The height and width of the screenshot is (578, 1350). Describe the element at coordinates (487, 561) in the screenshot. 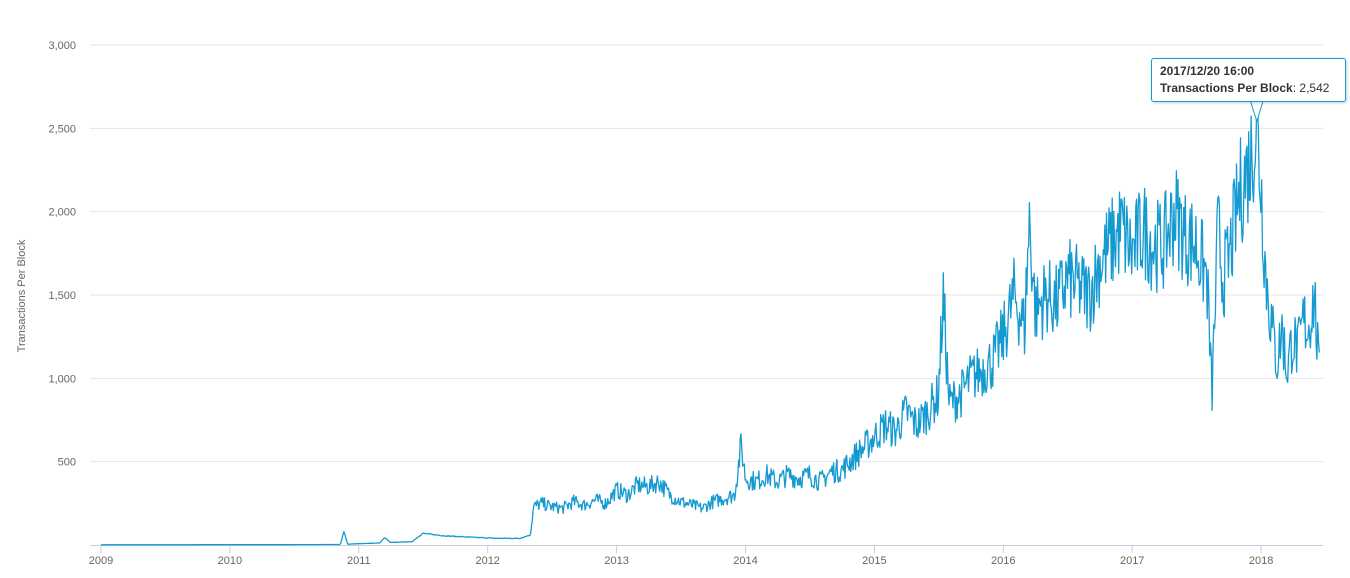

I see `x-tick-label: 2012` at that location.